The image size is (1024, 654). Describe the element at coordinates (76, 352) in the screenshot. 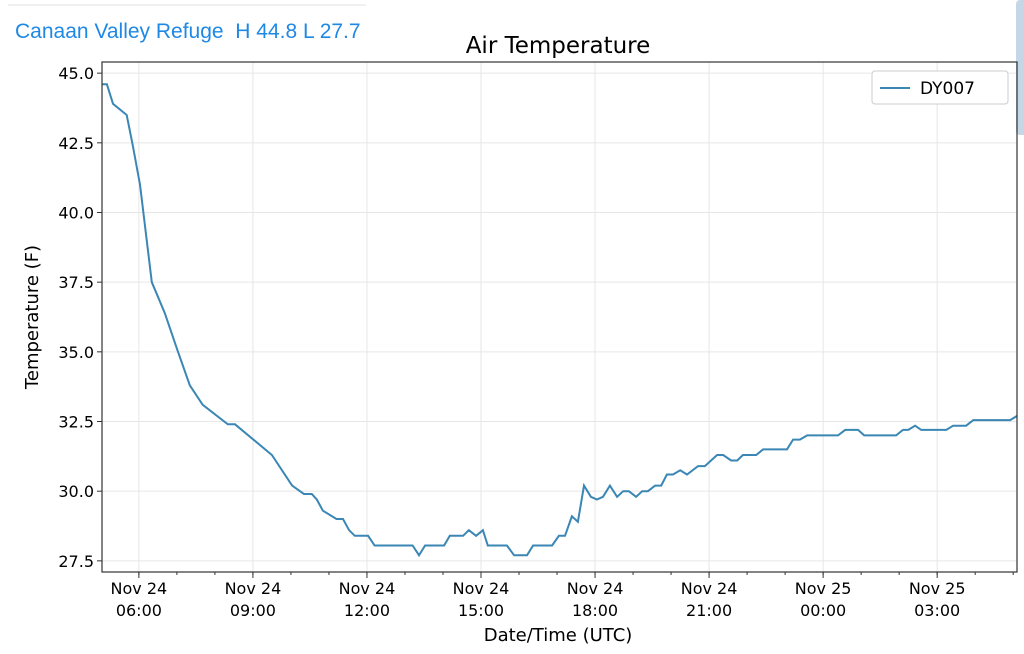

I see `y-tick-label: 35.0` at that location.